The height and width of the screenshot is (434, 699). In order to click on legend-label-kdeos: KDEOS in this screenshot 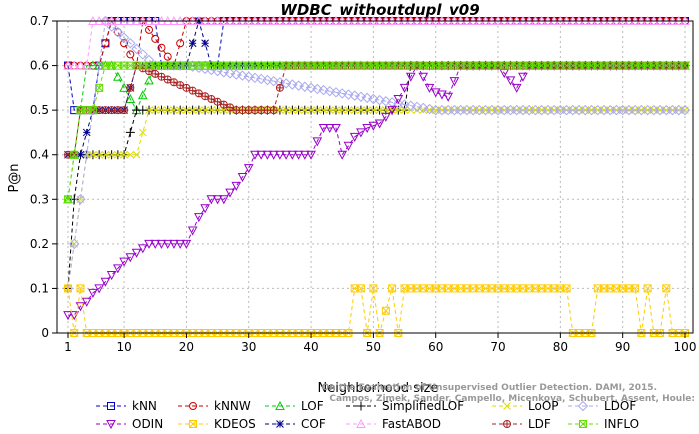, I will do `click(235, 424)`.